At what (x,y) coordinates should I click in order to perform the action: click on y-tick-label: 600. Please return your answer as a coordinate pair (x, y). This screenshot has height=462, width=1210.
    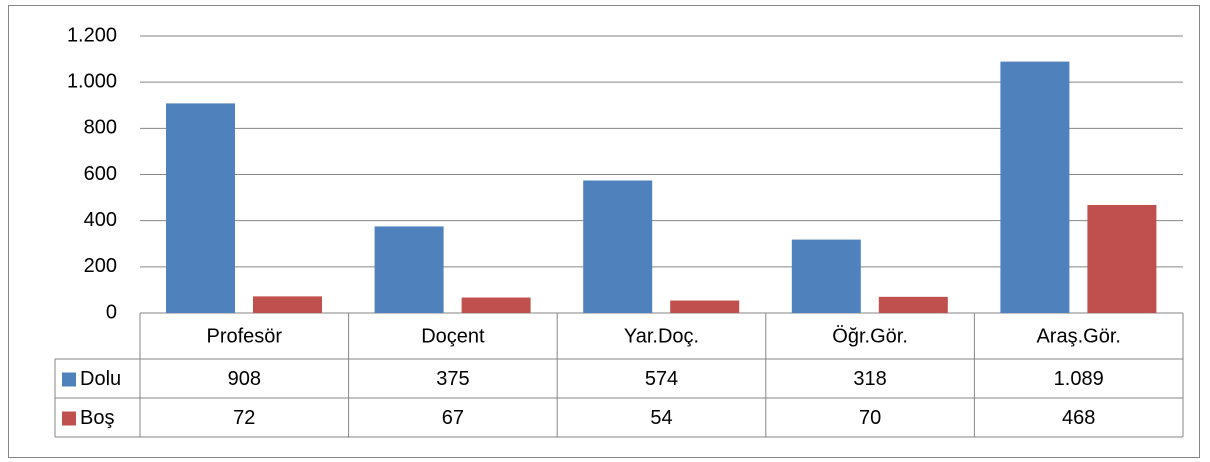
    Looking at the image, I should click on (100, 174).